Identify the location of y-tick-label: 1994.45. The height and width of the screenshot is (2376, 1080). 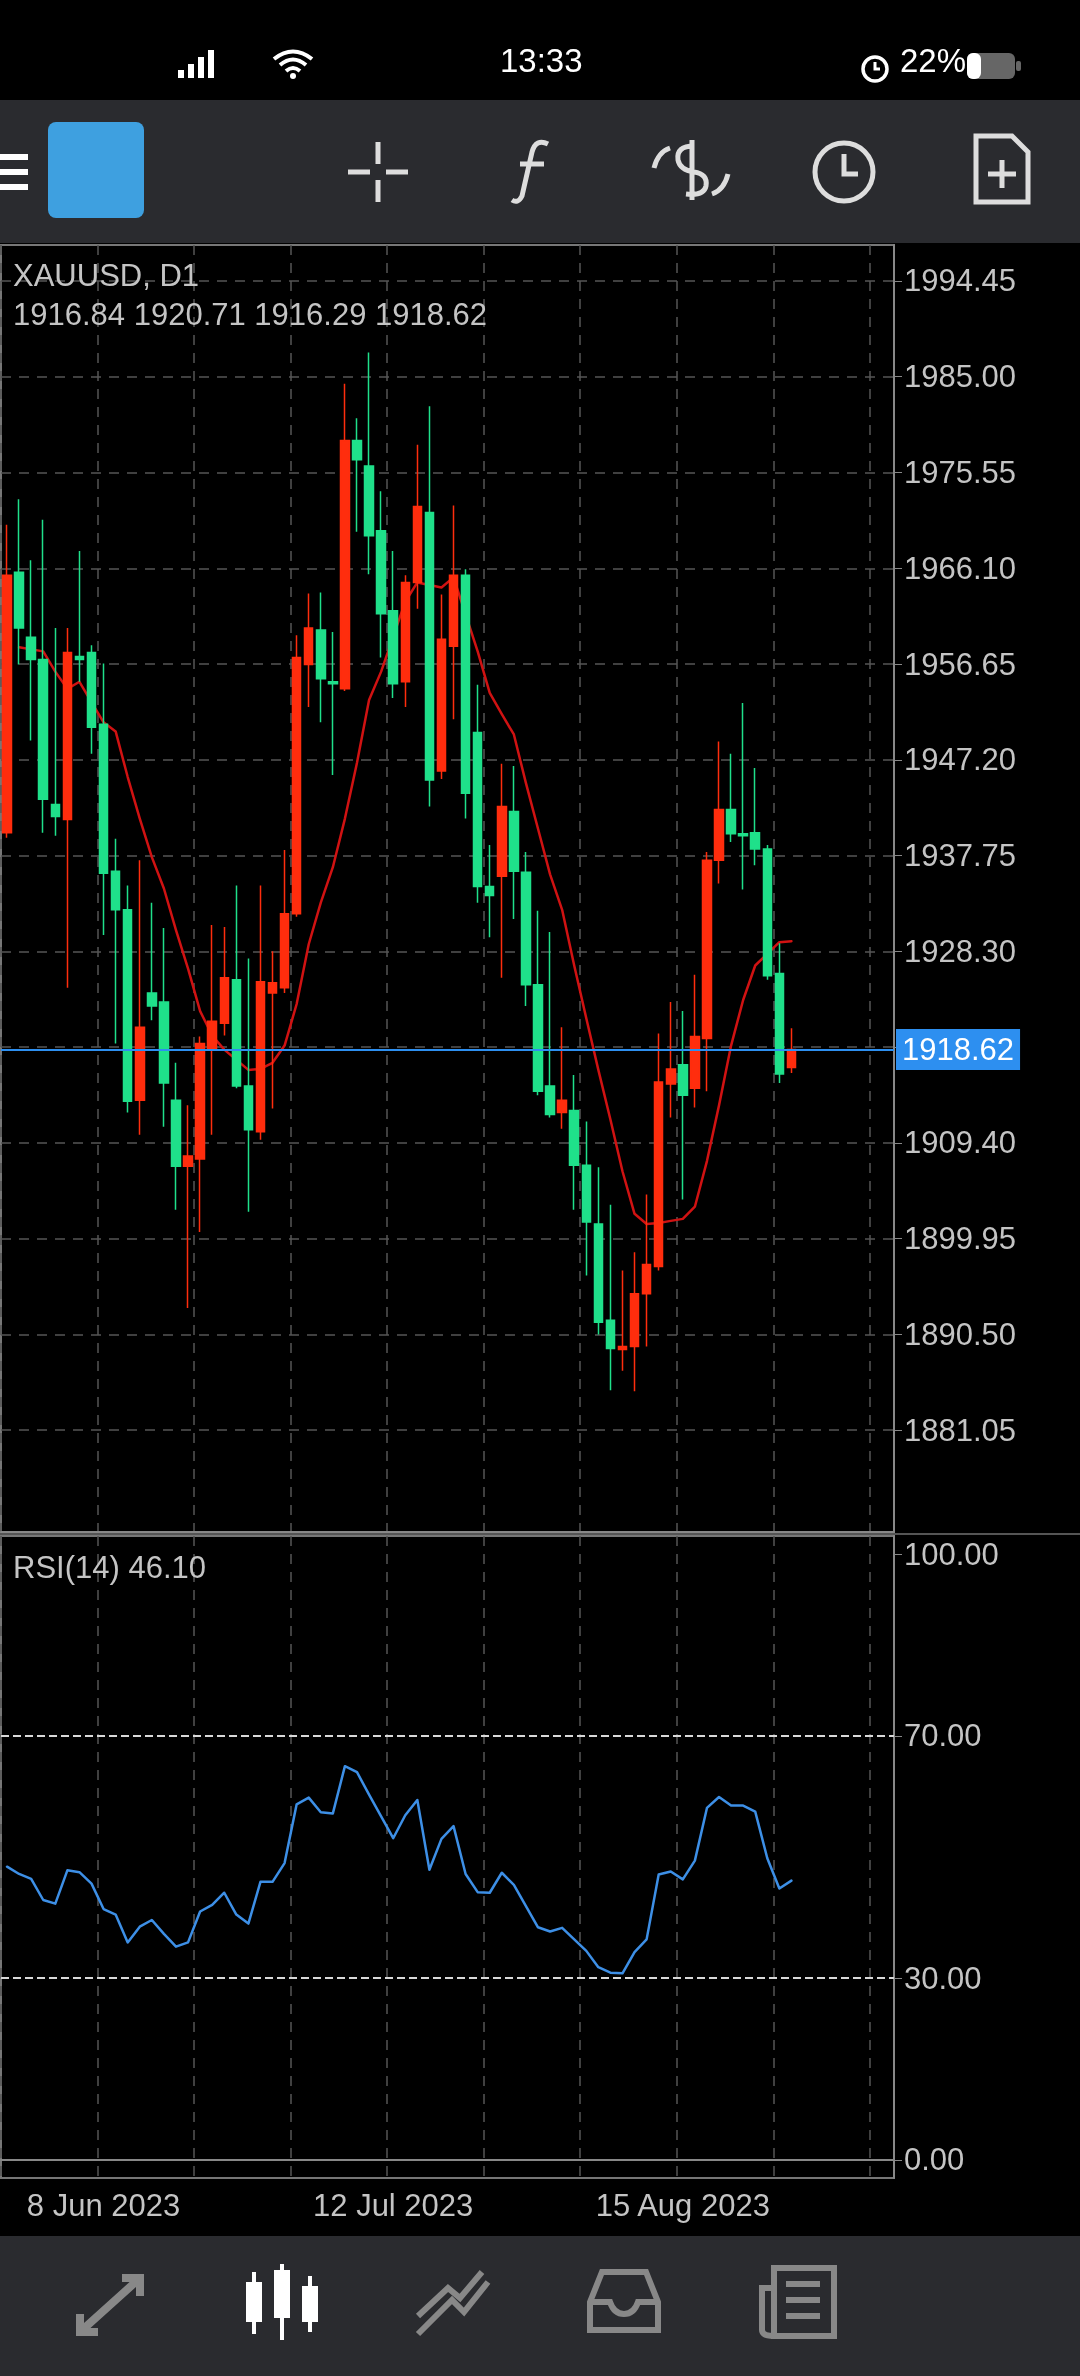
(960, 281).